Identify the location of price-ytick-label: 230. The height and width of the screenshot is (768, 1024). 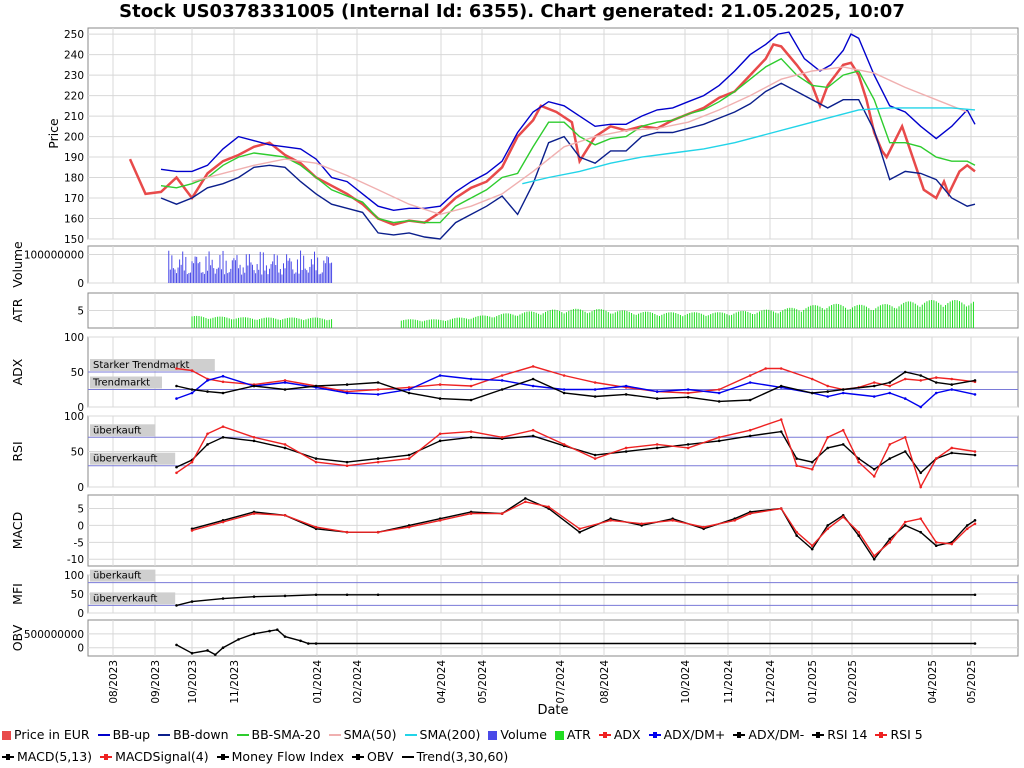
(74, 76).